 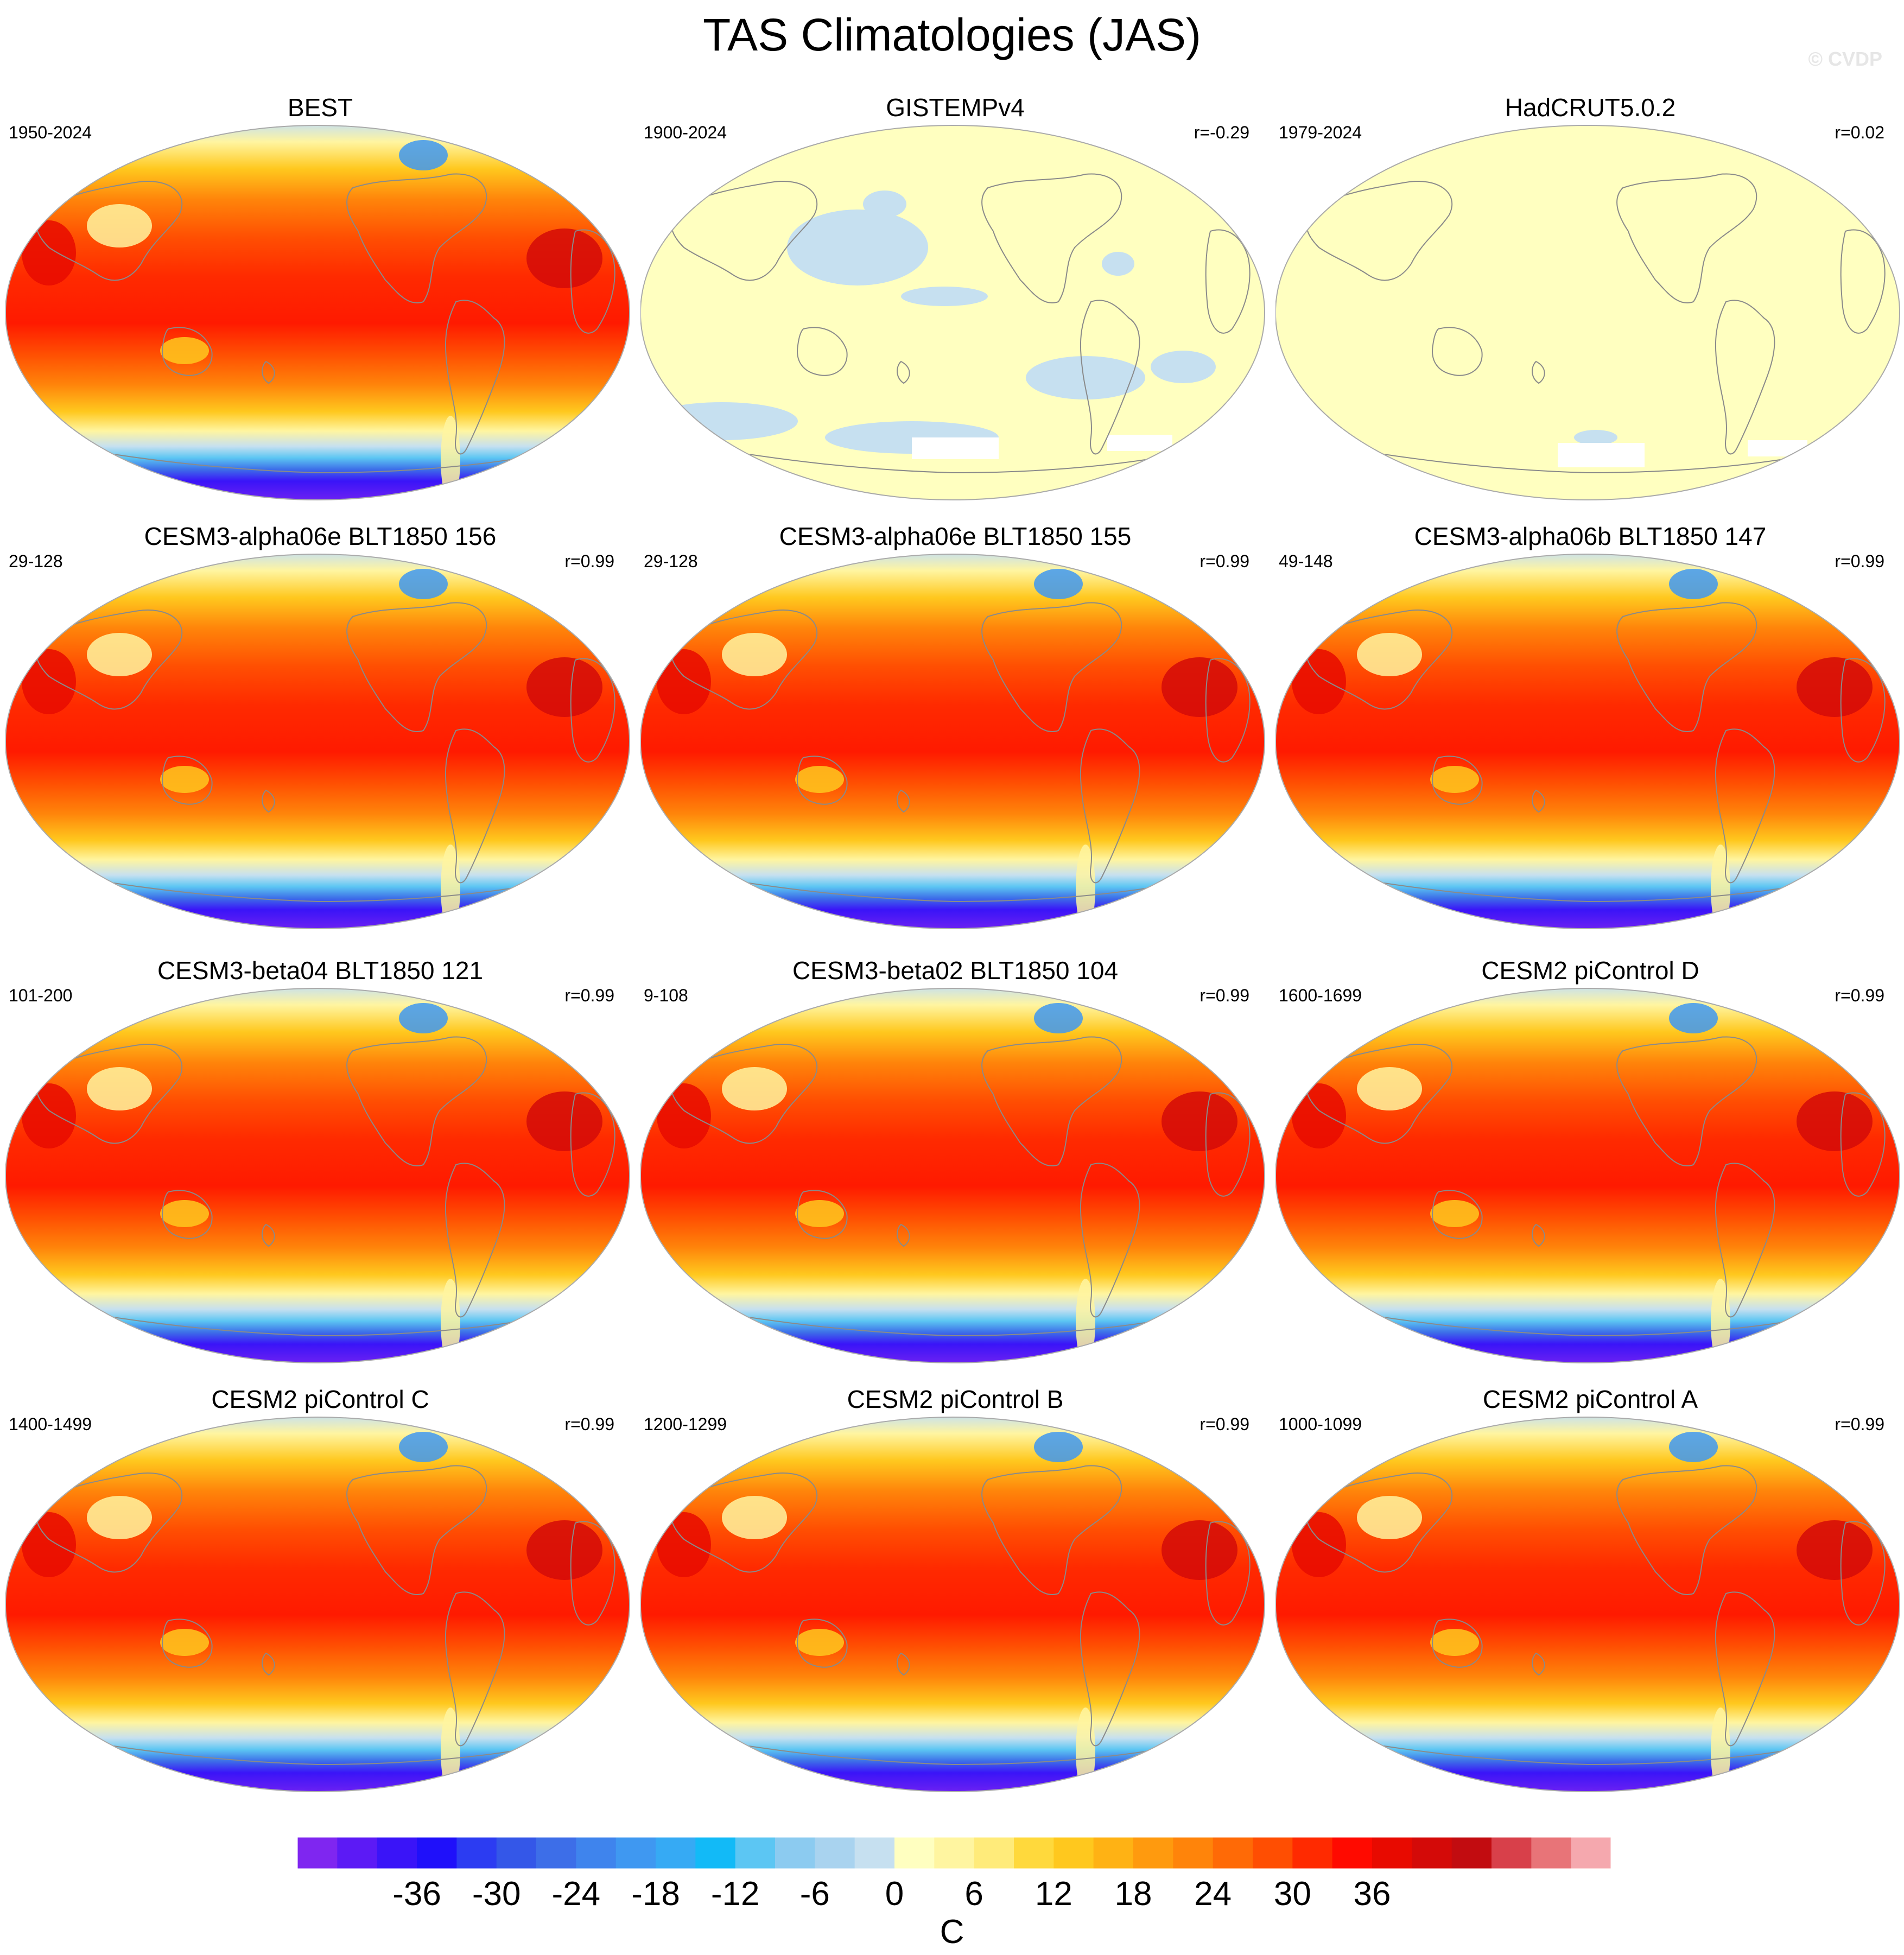 I want to click on map-panel: CESM2 piControl B 1200-1299 r=0.99, so click(x=955, y=1598).